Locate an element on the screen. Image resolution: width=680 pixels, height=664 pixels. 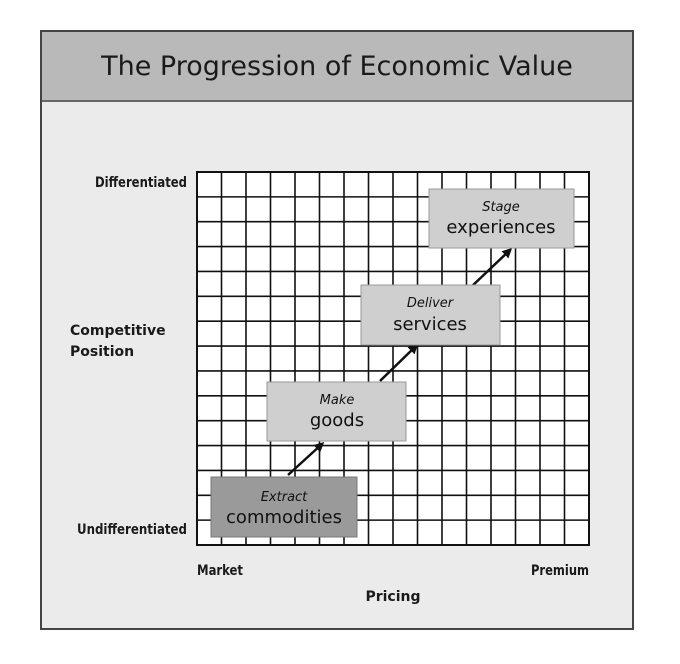
y-axis-title-line-2: Position is located at coordinates (102, 352).